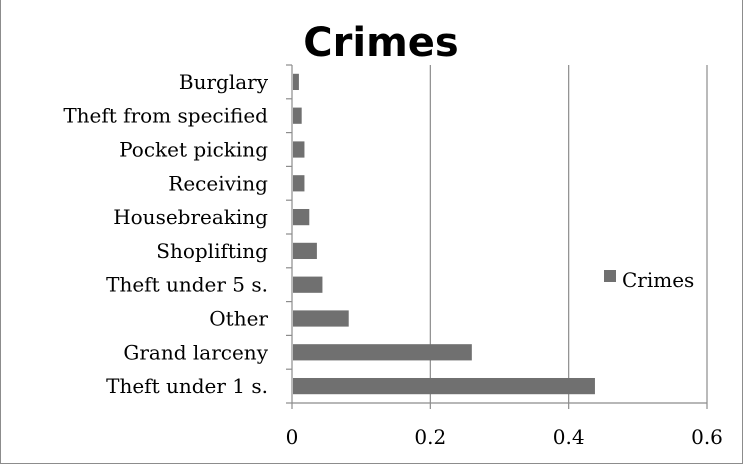  What do you see at coordinates (195, 352) in the screenshot?
I see `category-label-1: Grand larceny` at bounding box center [195, 352].